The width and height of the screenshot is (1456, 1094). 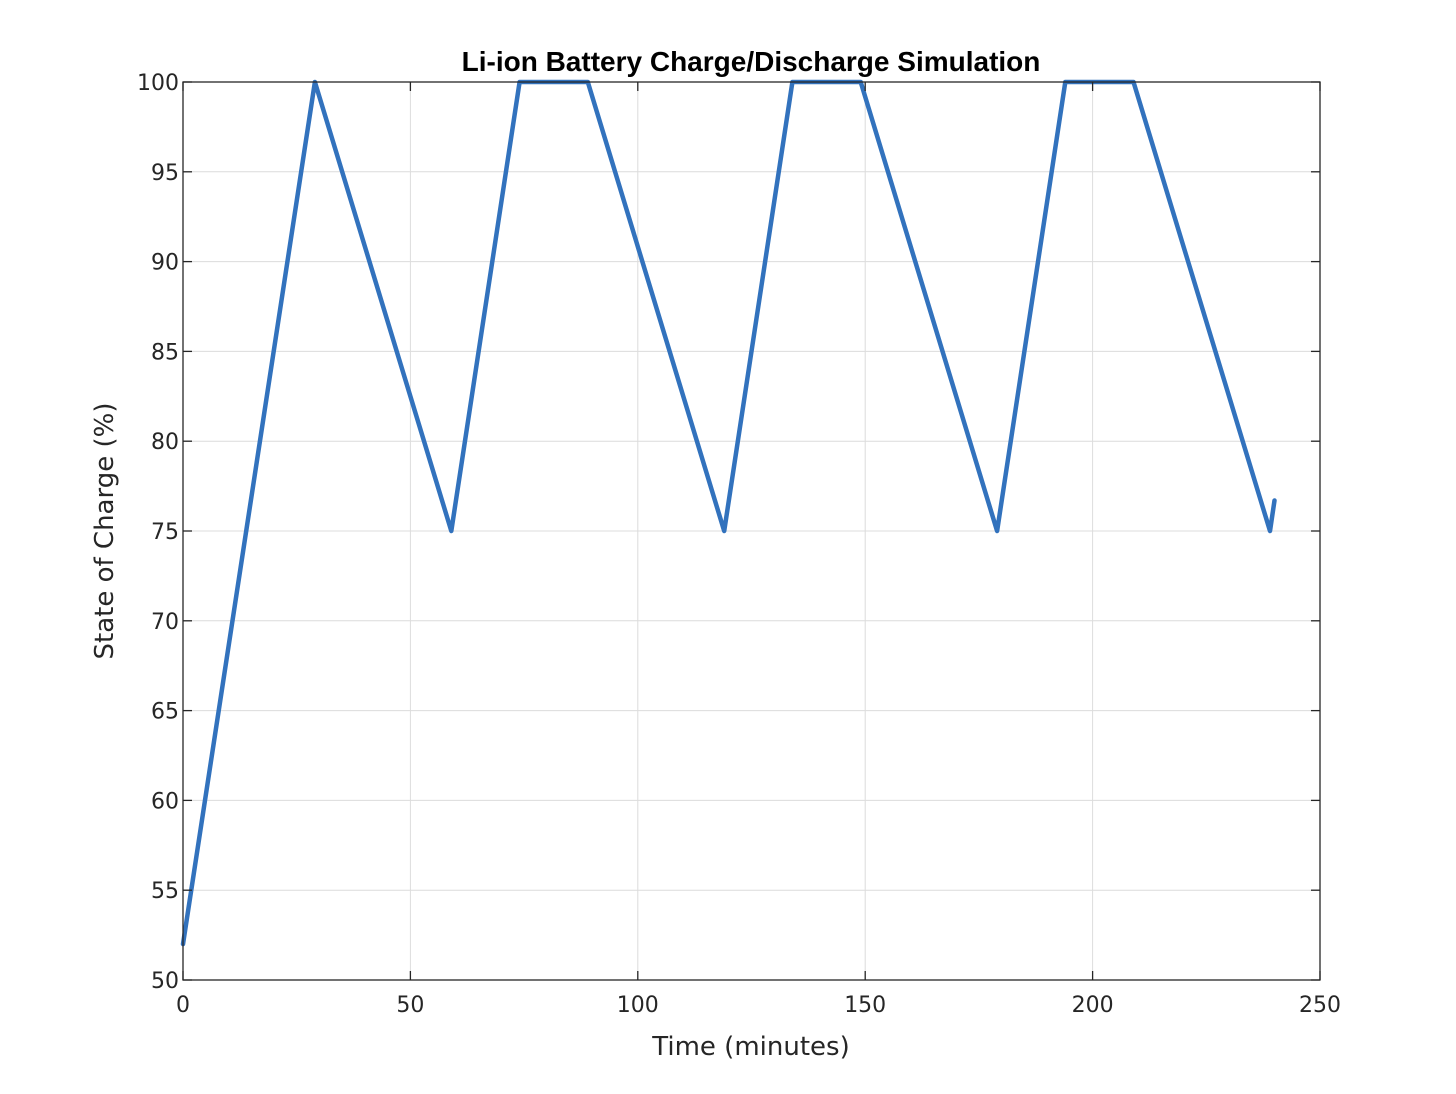 What do you see at coordinates (165, 442) in the screenshot?
I see `y-tick-label: 80` at bounding box center [165, 442].